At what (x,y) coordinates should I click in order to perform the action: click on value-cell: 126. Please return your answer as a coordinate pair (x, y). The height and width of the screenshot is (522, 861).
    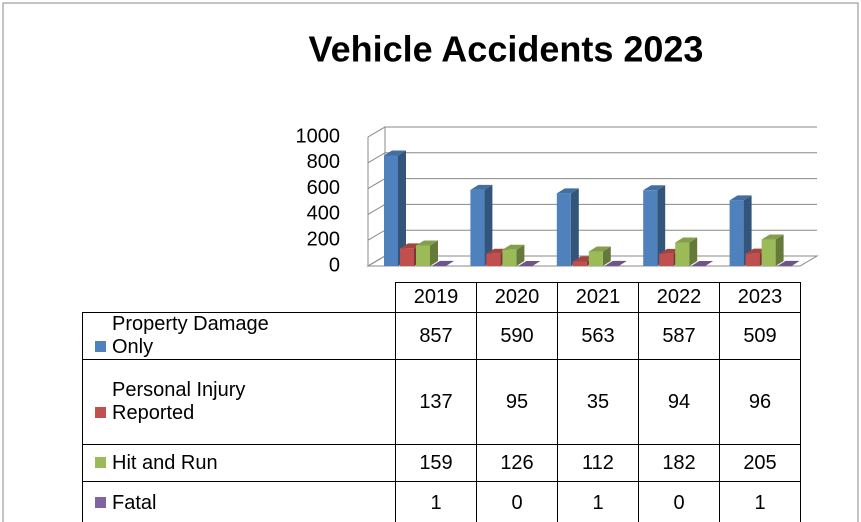
    Looking at the image, I should click on (517, 463).